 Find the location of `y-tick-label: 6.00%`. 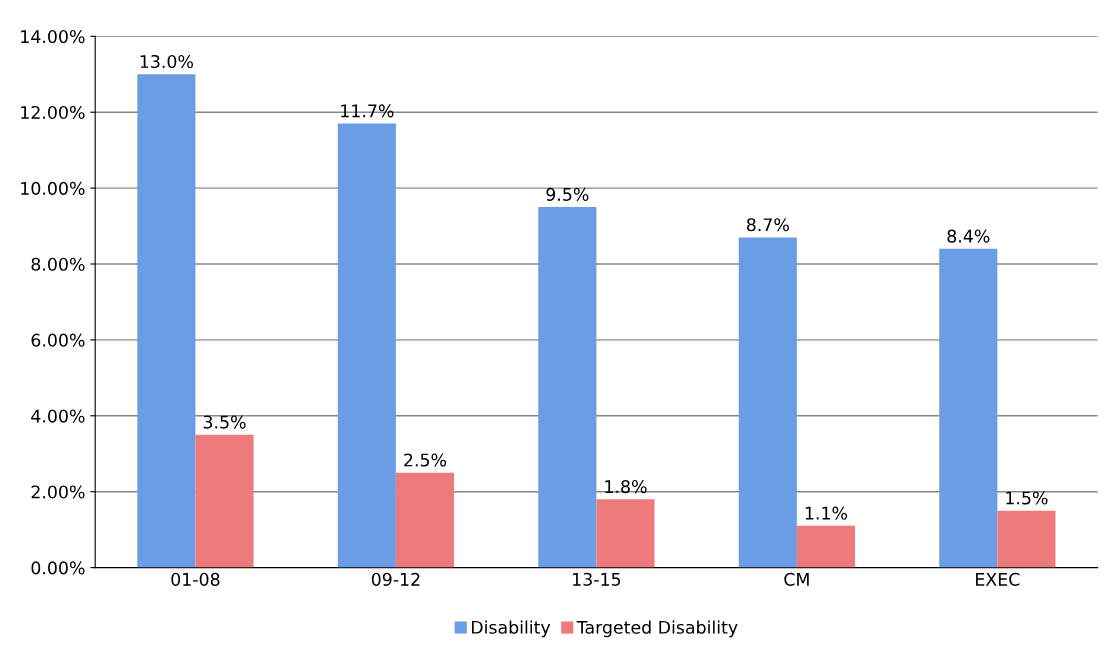

y-tick-label: 6.00% is located at coordinates (58, 340).